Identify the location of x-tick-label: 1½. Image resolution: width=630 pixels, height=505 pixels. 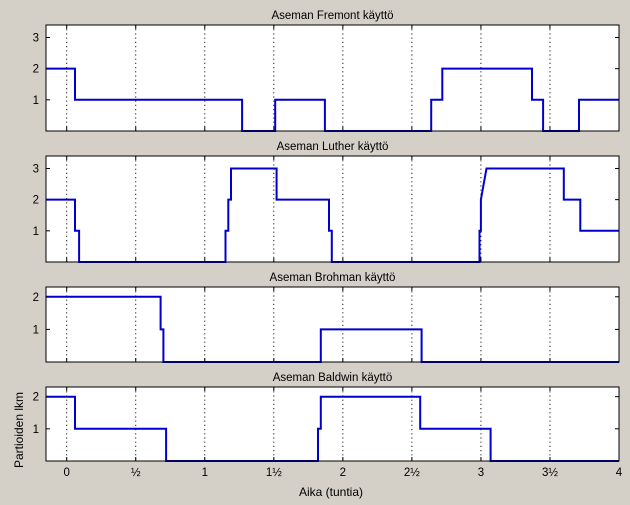
(274, 473).